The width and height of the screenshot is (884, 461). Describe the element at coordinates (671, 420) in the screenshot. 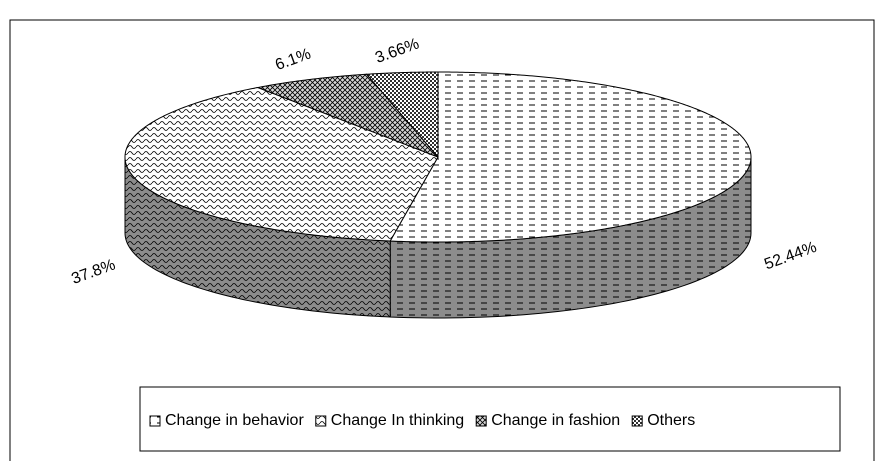

I see `legend-label: Others` at that location.